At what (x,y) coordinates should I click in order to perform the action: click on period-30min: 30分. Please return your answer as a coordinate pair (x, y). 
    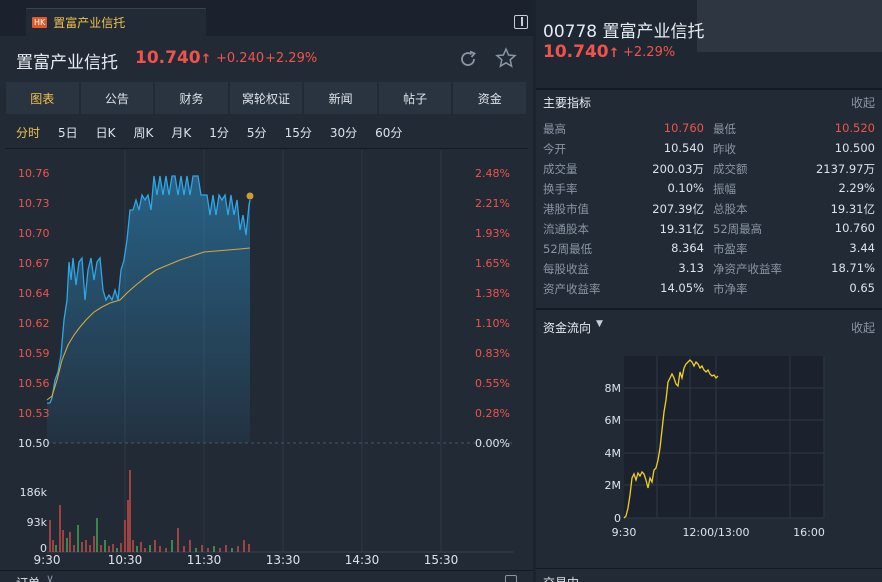
    Looking at the image, I should click on (343, 133).